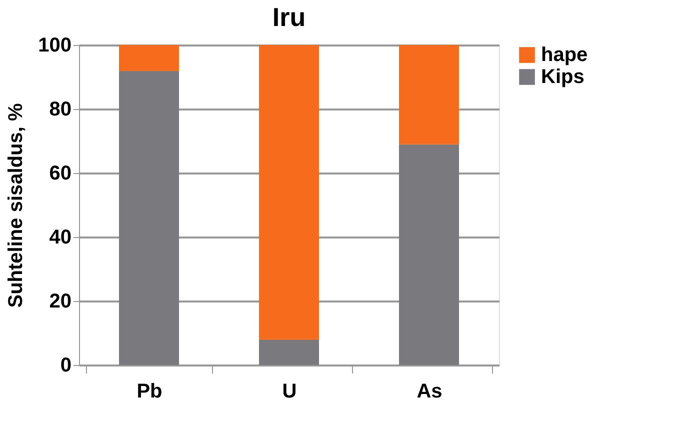  What do you see at coordinates (55, 45) in the screenshot?
I see `y-tick-label: 100` at bounding box center [55, 45].